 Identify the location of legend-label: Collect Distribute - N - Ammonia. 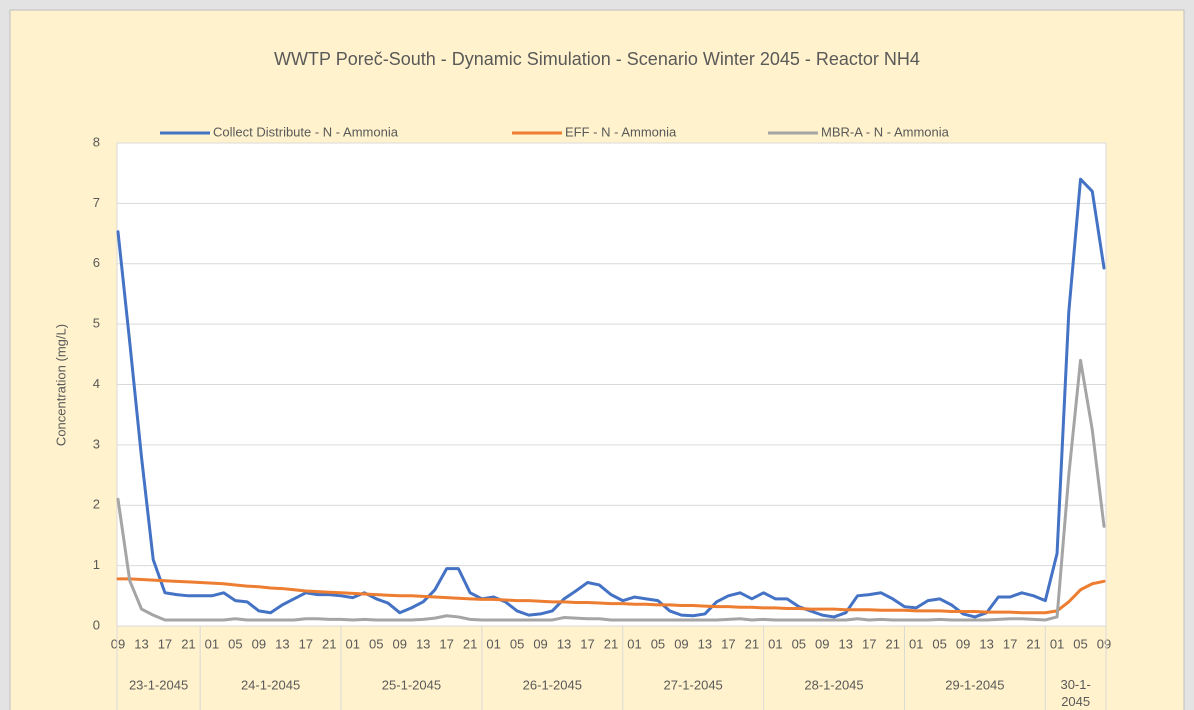
(306, 131).